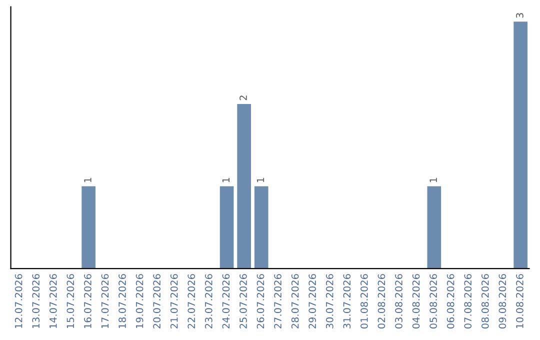 Image resolution: width=540 pixels, height=340 pixels. I want to click on x-tick-label: 25.07.2026, so click(243, 301).